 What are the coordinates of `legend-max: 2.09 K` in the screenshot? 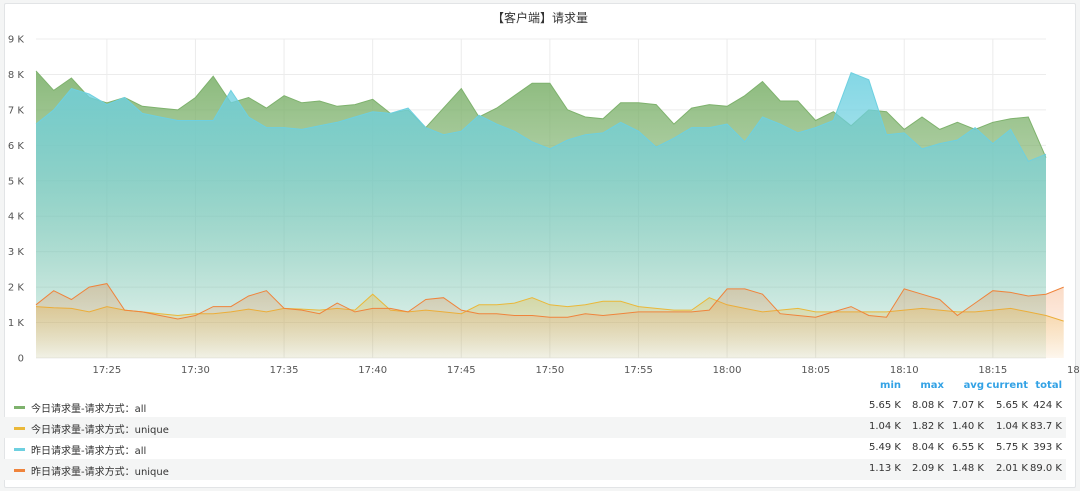 It's located at (927, 468).